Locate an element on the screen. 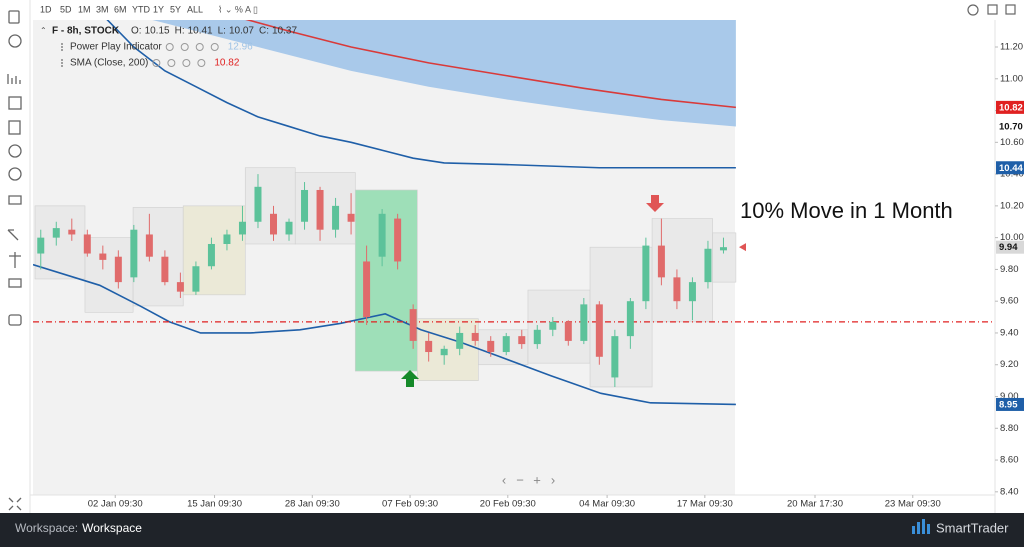 The height and width of the screenshot is (547, 1024). icon-window is located at coordinates (992, 9).